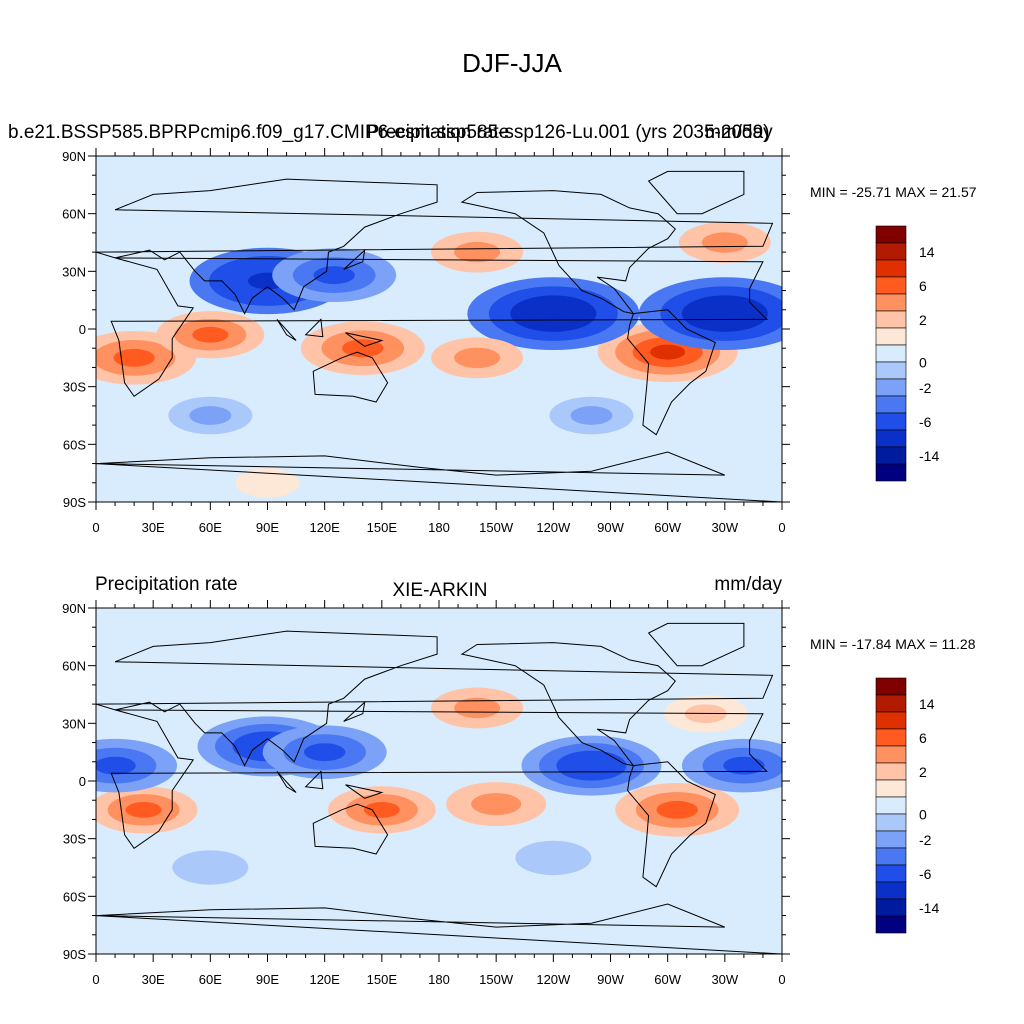  I want to click on y-tick-label: 0, so click(82, 329).